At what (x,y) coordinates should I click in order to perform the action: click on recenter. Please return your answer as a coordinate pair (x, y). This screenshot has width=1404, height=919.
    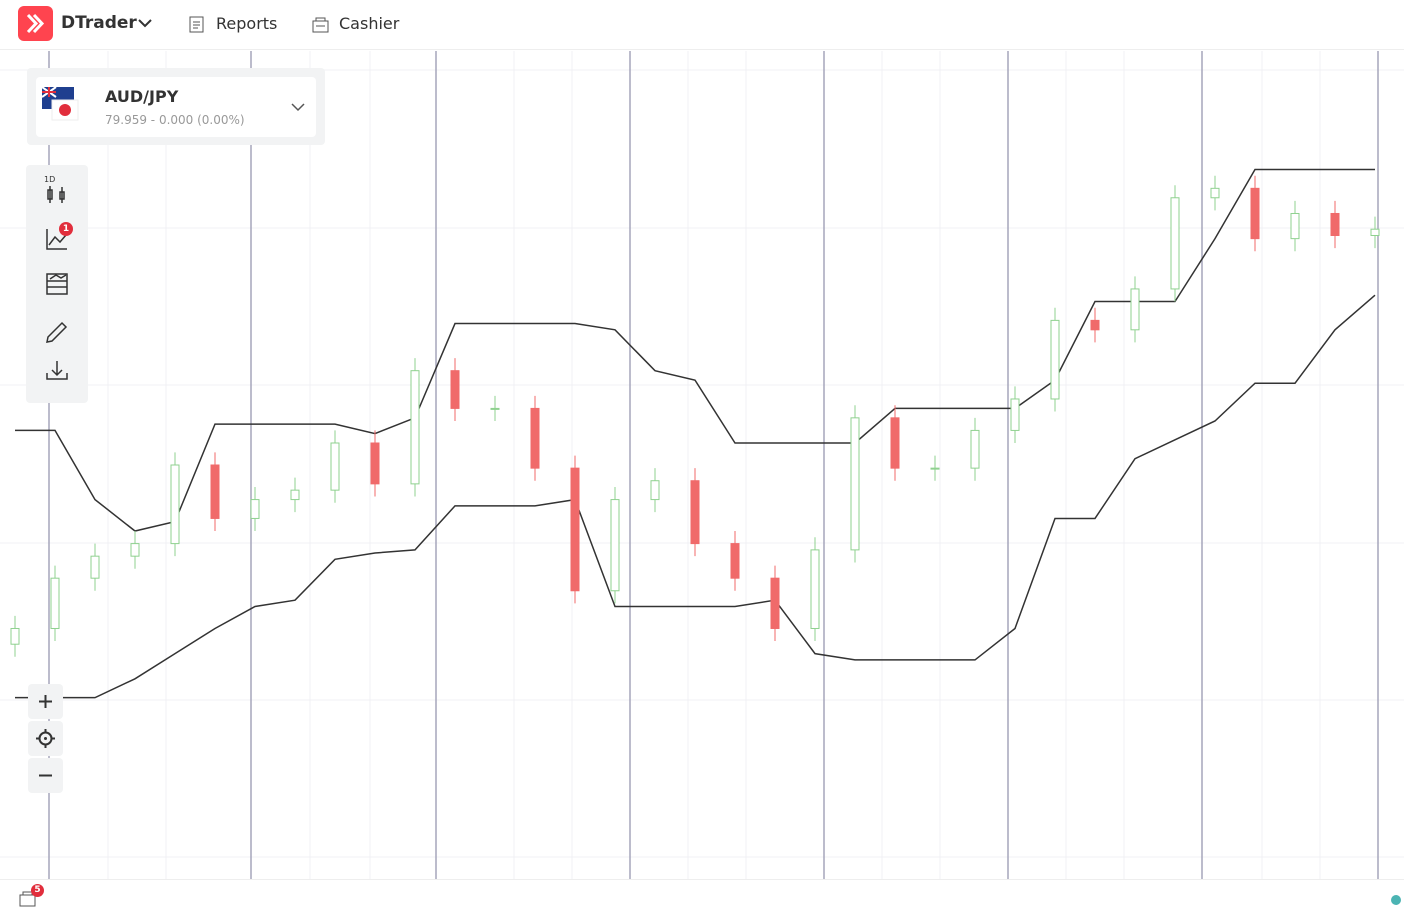
    Looking at the image, I should click on (45, 738).